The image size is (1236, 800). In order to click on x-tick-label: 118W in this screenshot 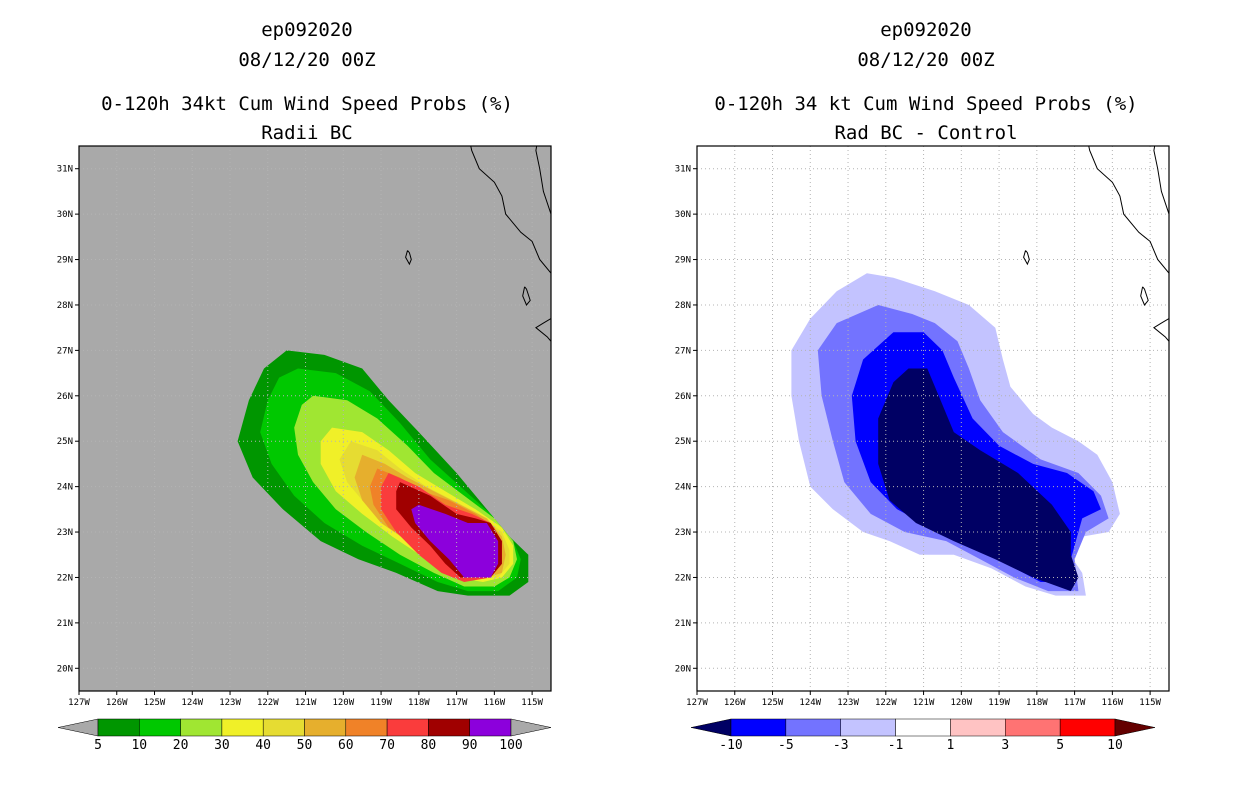, I will do `click(419, 703)`.